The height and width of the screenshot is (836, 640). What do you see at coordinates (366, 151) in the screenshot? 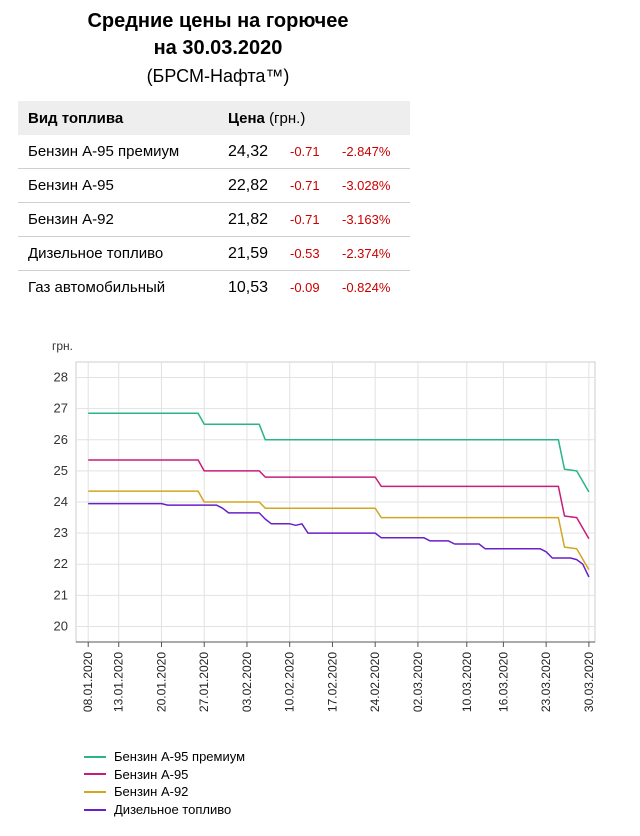
I see `fuel-pct: -2.847%` at bounding box center [366, 151].